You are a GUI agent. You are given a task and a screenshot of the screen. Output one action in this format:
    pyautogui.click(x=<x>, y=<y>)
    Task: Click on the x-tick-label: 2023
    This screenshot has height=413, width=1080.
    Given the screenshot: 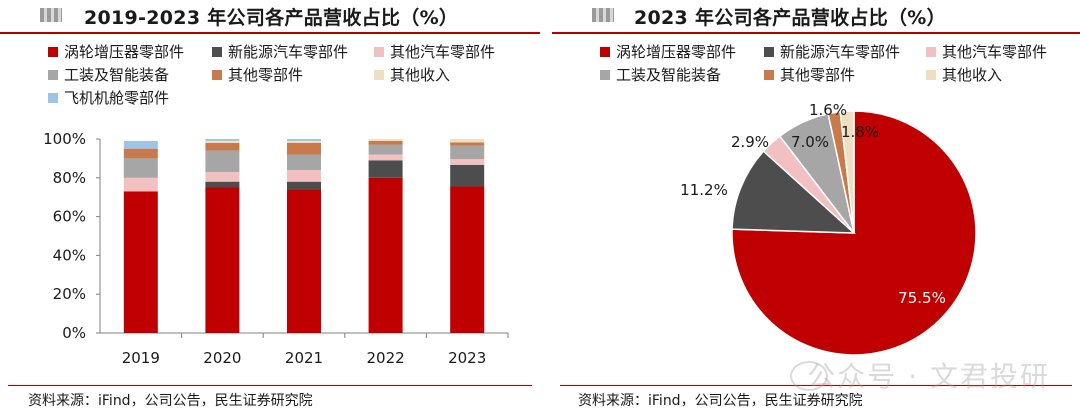 What is the action you would take?
    pyautogui.click(x=467, y=358)
    